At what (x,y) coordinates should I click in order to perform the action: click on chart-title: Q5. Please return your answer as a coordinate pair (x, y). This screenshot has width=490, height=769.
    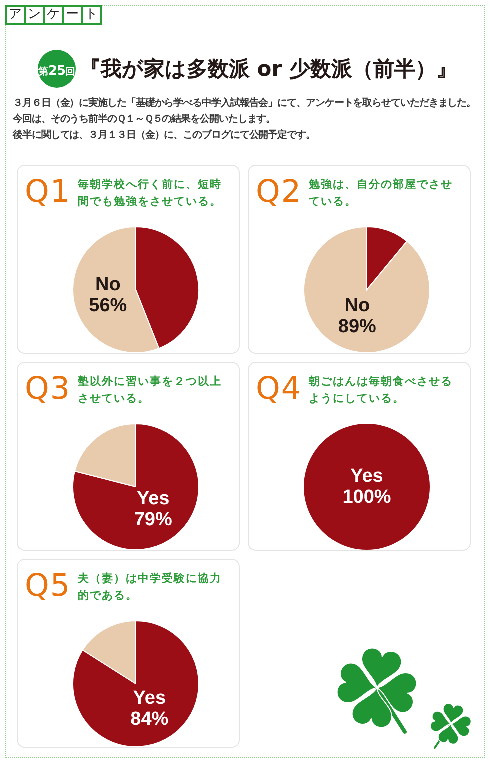
    Looking at the image, I should click on (48, 586).